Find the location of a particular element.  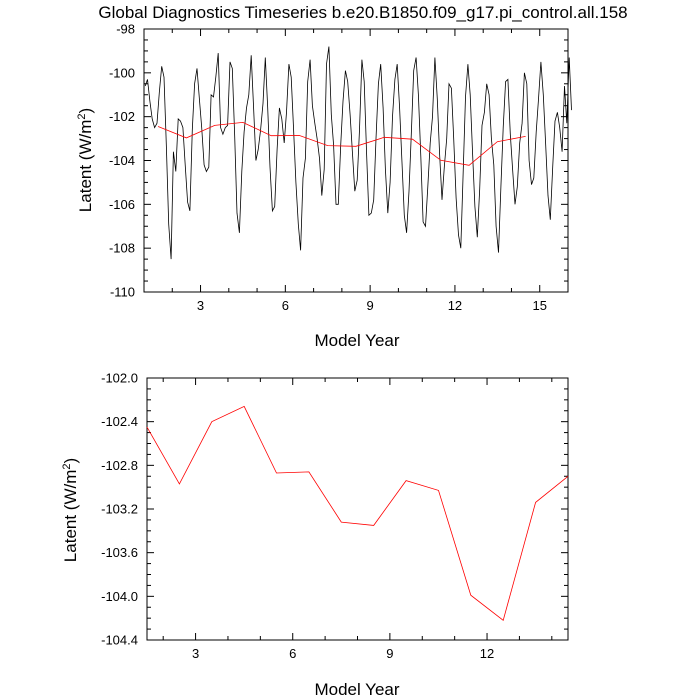

top-series-annual-line is located at coordinates (341, 143).